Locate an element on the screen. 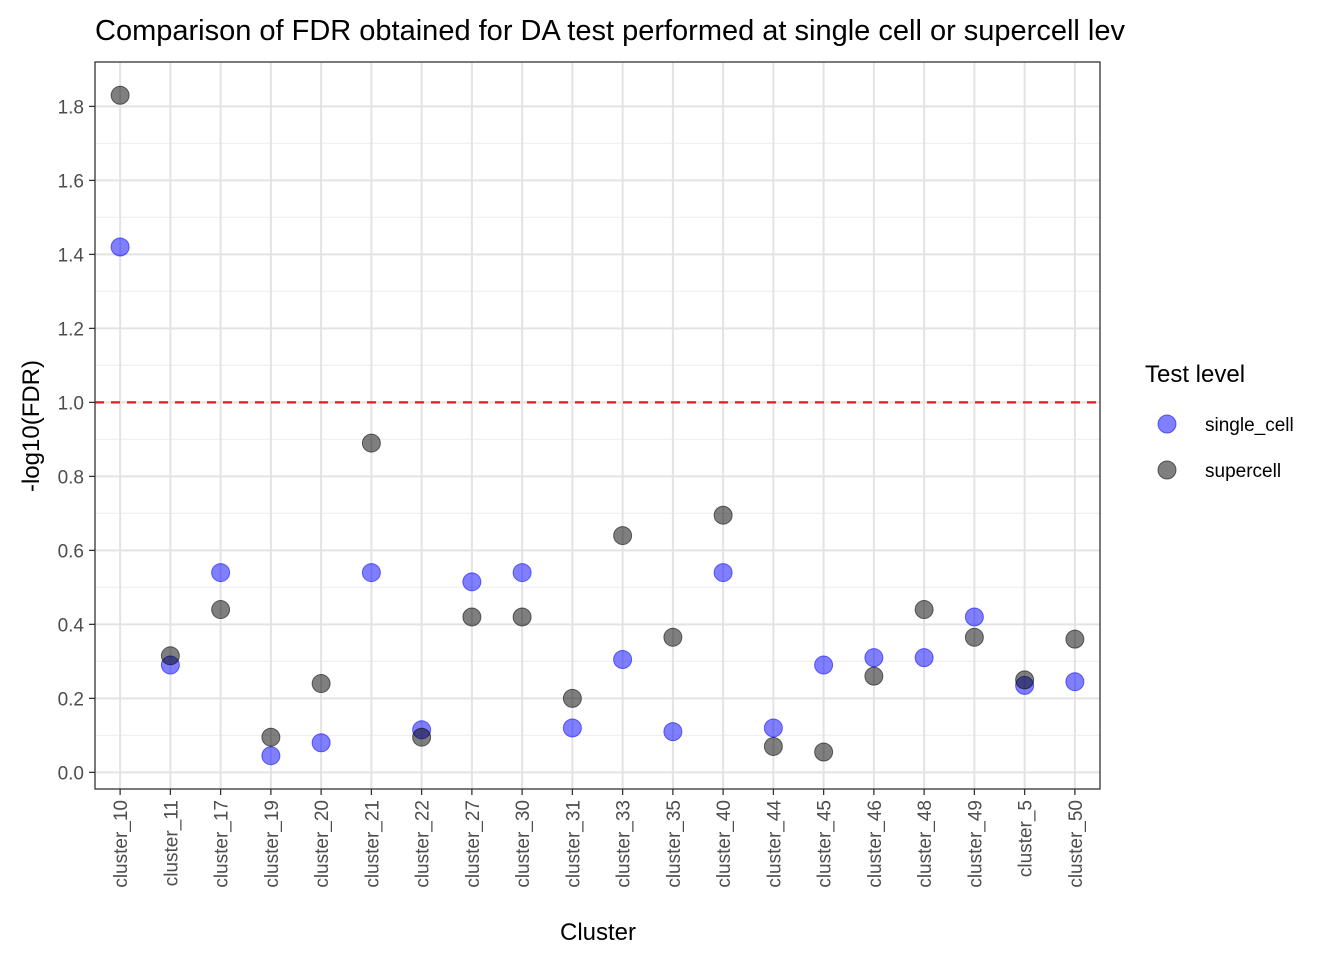 The image size is (1344, 965). x-tick-label: cluster_40 is located at coordinates (724, 844).